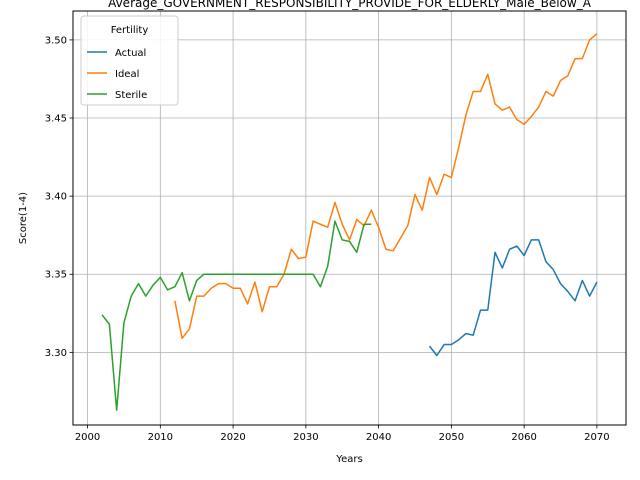 The image size is (640, 480). Describe the element at coordinates (130, 30) in the screenshot. I see `legend-title: Fertility` at that location.